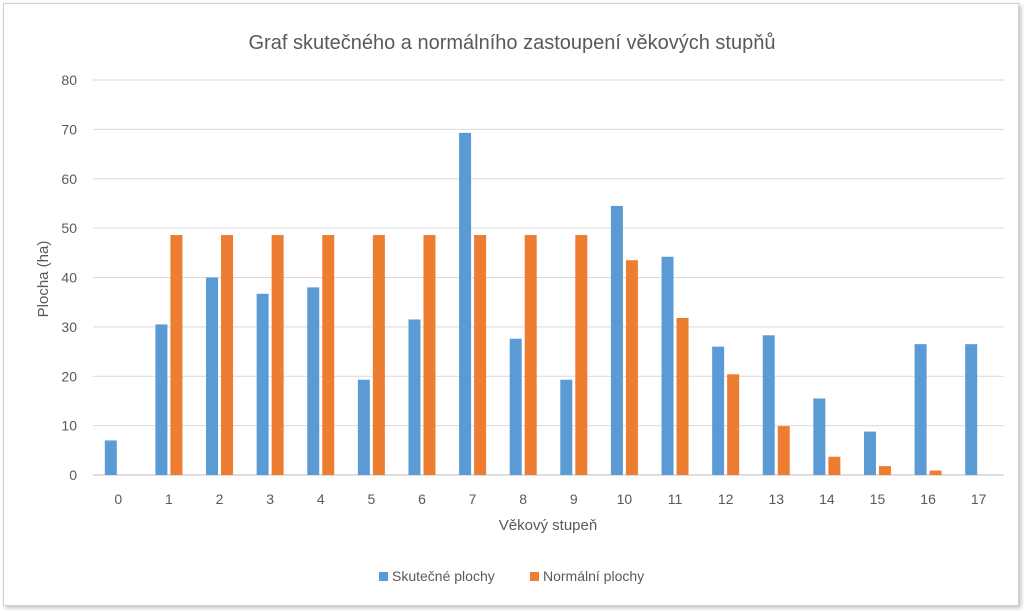 This screenshot has height=611, width=1024. Describe the element at coordinates (625, 499) in the screenshot. I see `x-tick-label: 10` at that location.